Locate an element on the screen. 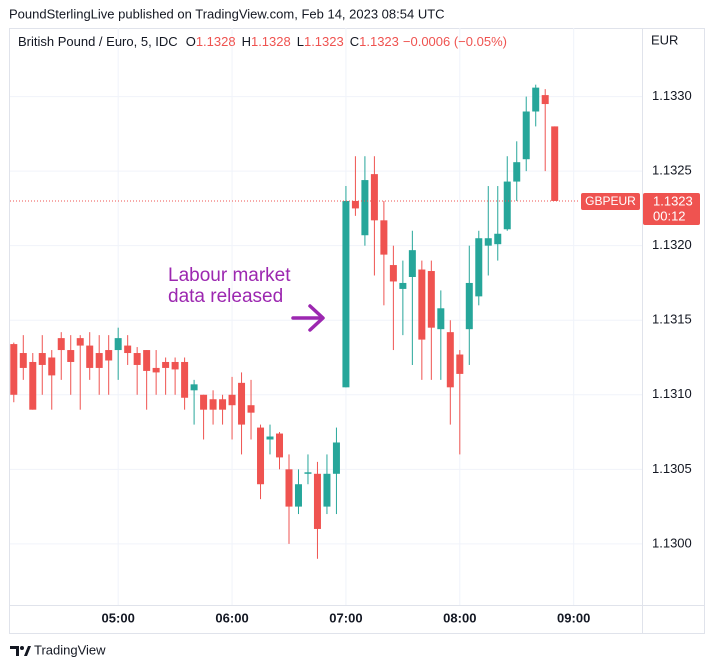 This screenshot has height=668, width=714. annotation-arrow is located at coordinates (308, 318).